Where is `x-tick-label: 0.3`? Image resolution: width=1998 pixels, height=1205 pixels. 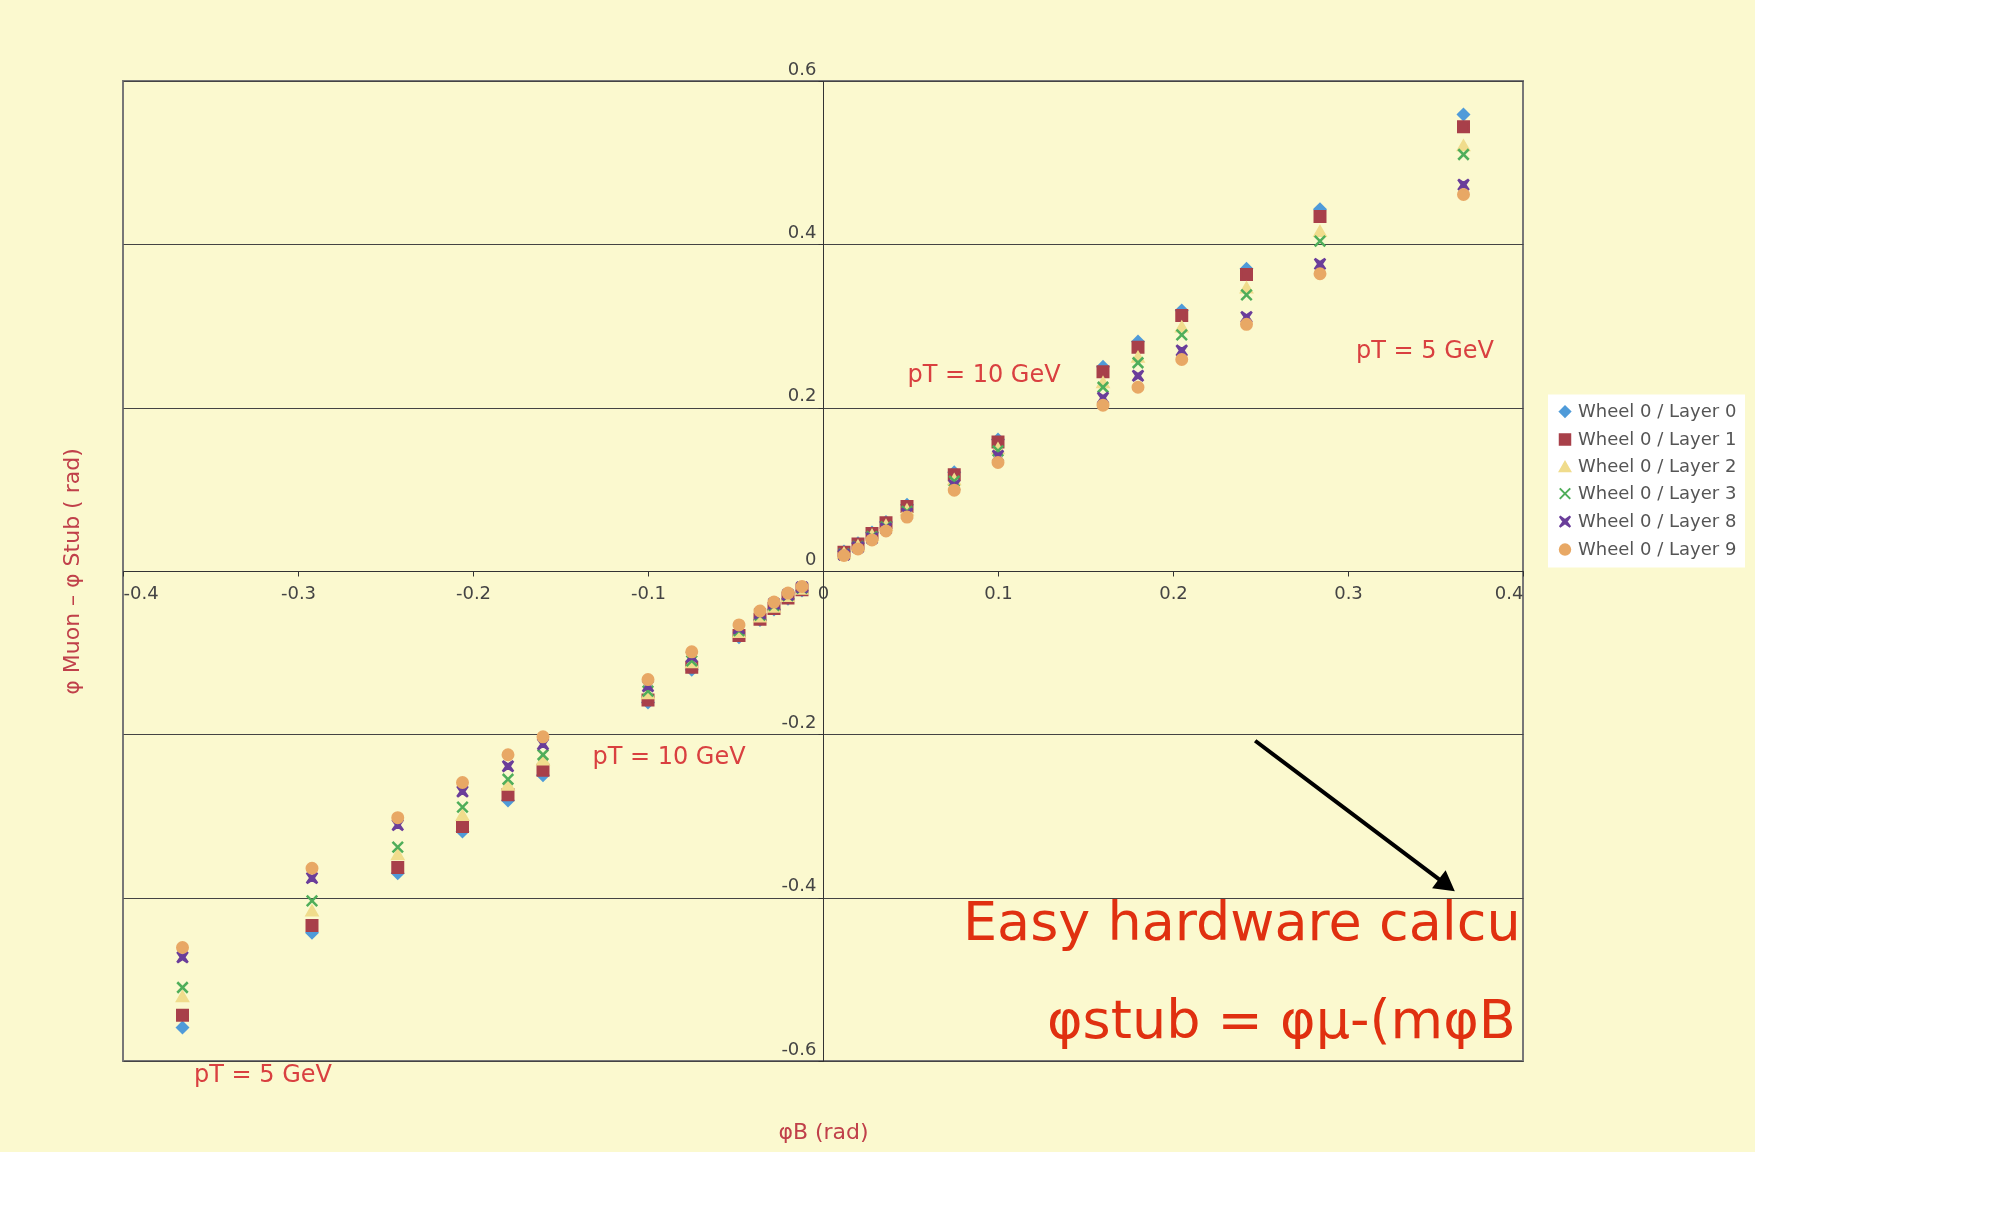
x-tick-label: 0.3 is located at coordinates (1348, 592).